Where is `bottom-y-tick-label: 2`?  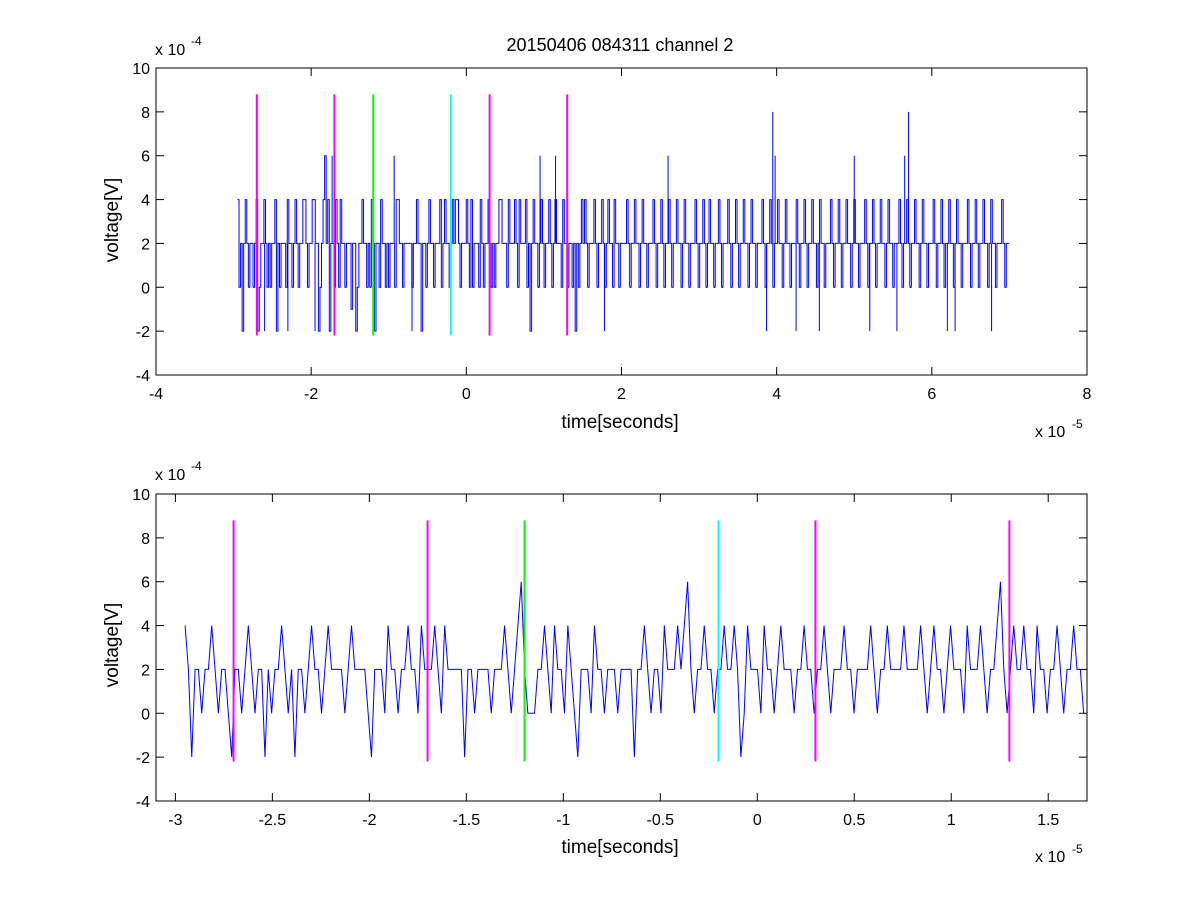
bottom-y-tick-label: 2 is located at coordinates (145, 670).